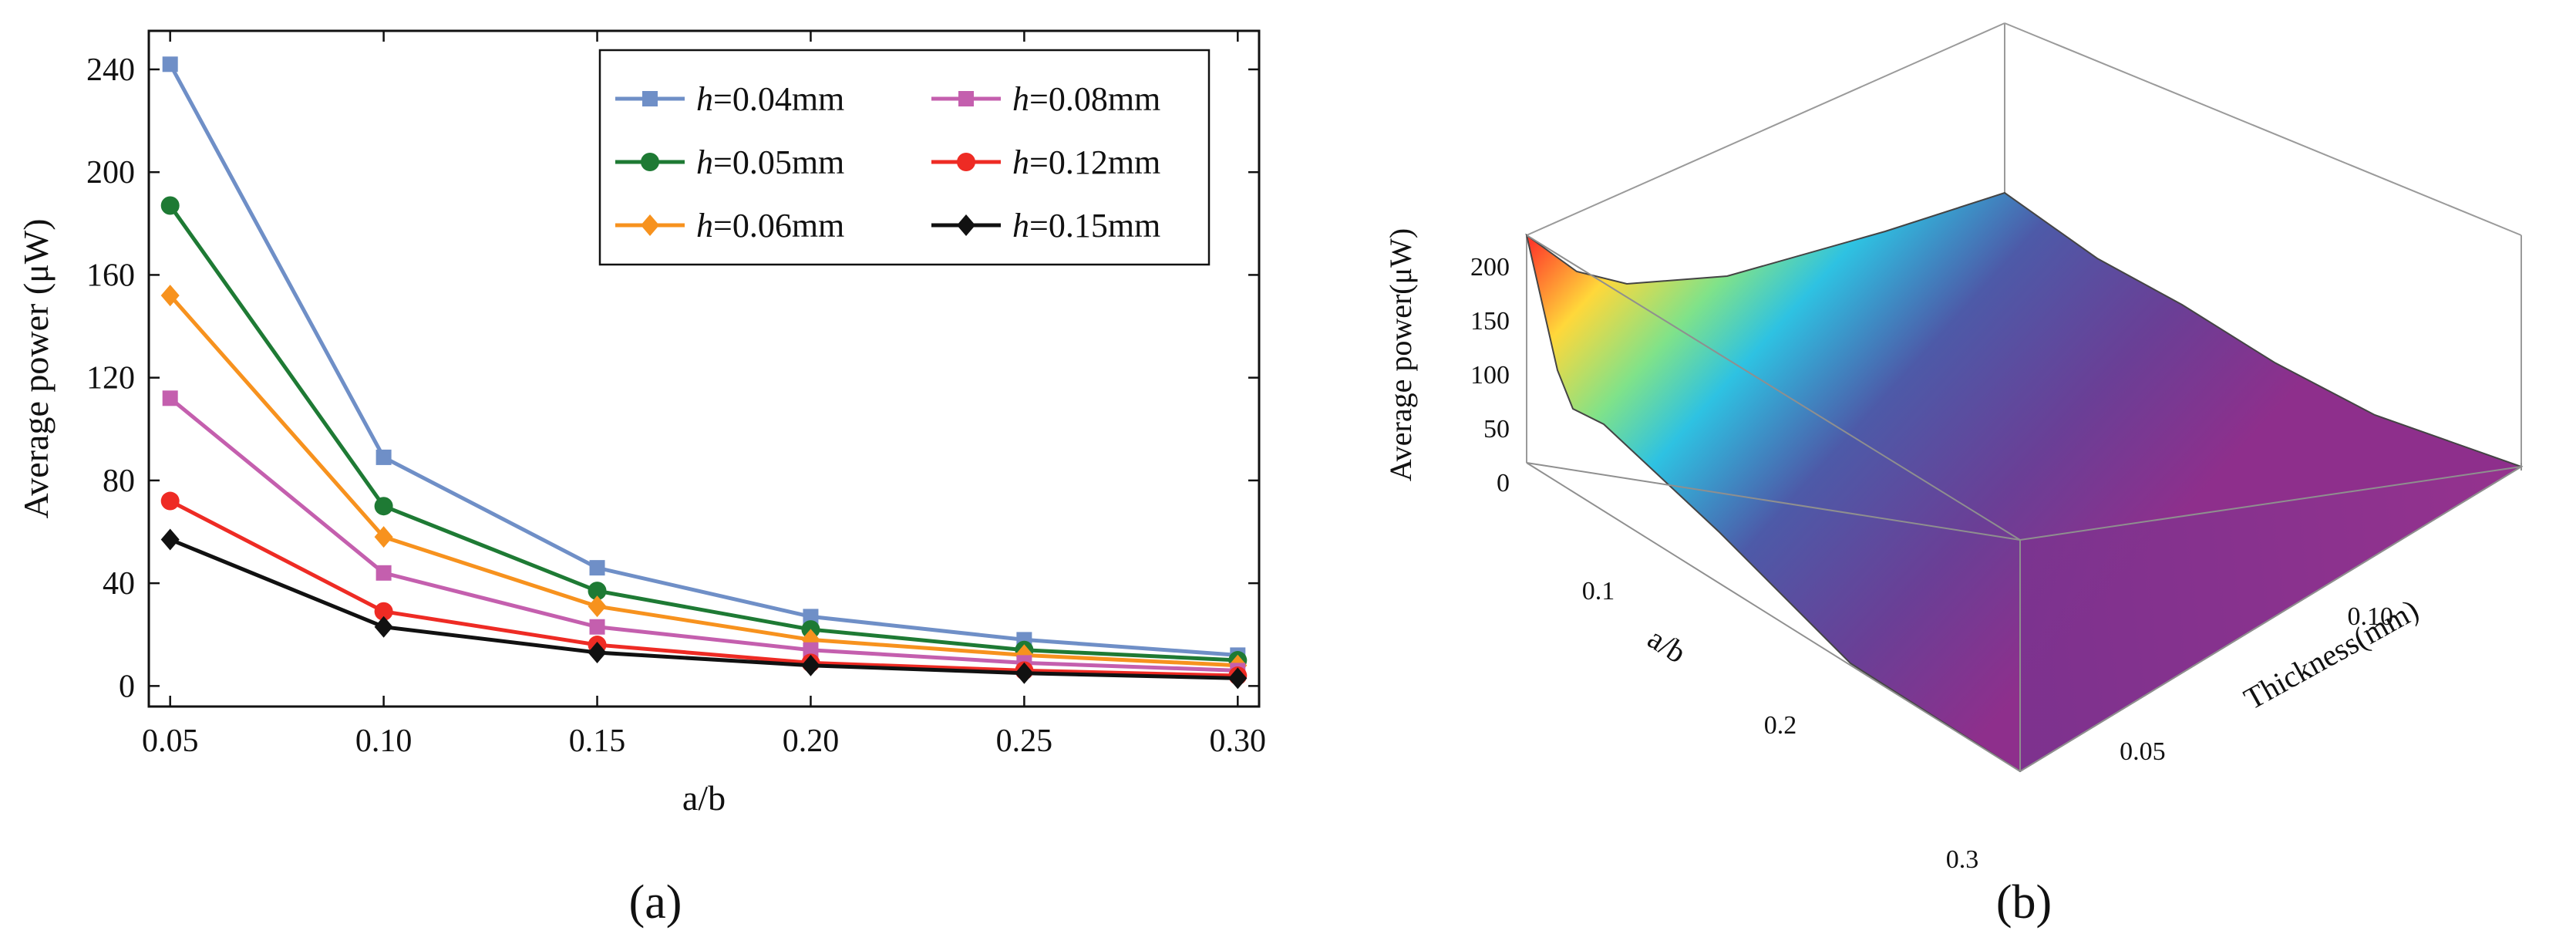 The image size is (2576, 941). What do you see at coordinates (1086, 162) in the screenshot?
I see `legend-label: h=0.12mm` at bounding box center [1086, 162].